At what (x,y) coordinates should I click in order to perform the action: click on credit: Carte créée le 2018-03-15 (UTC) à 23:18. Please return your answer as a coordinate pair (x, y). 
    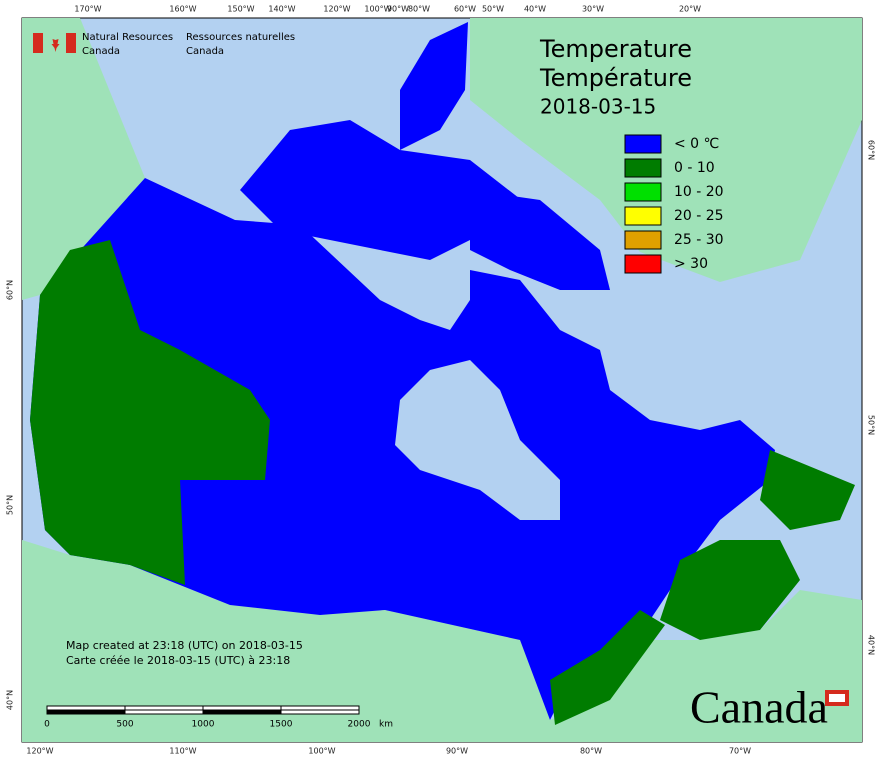
    Looking at the image, I should click on (178, 660).